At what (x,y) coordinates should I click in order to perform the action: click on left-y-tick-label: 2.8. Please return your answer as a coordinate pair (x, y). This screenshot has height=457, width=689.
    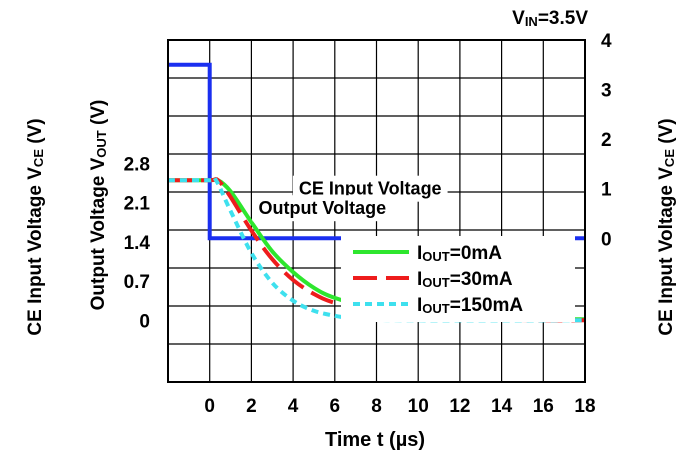
    Looking at the image, I should click on (137, 164).